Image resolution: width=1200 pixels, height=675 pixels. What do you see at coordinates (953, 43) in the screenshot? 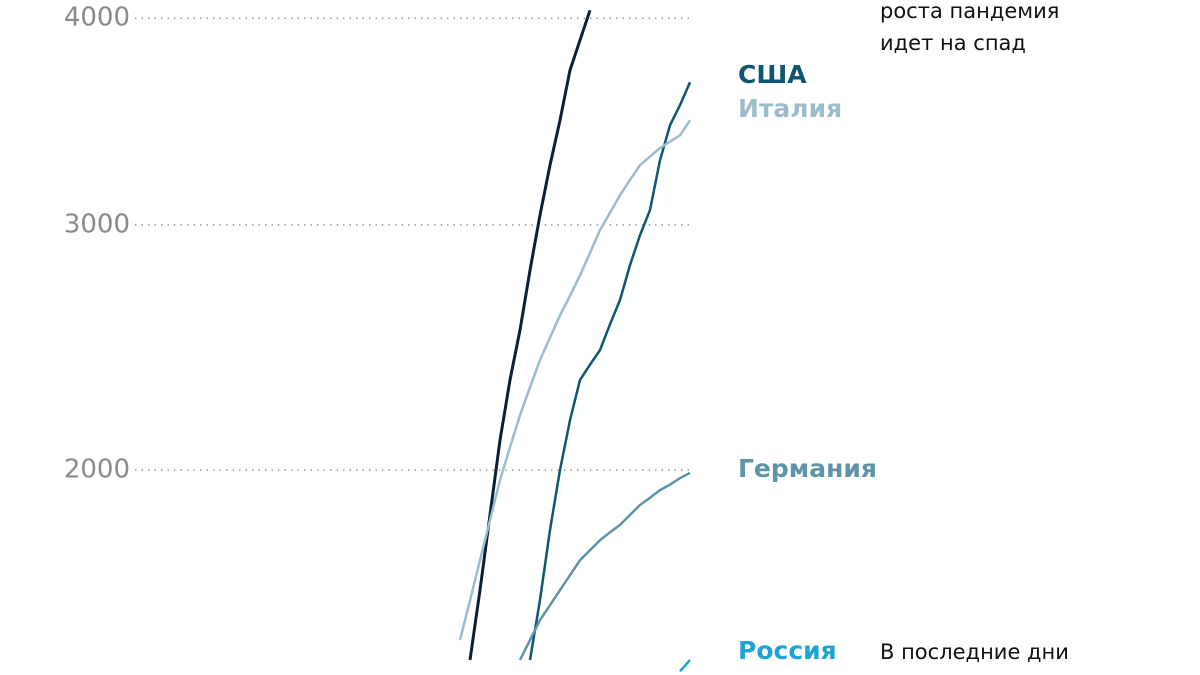
I see `annotation: идет на спад` at bounding box center [953, 43].